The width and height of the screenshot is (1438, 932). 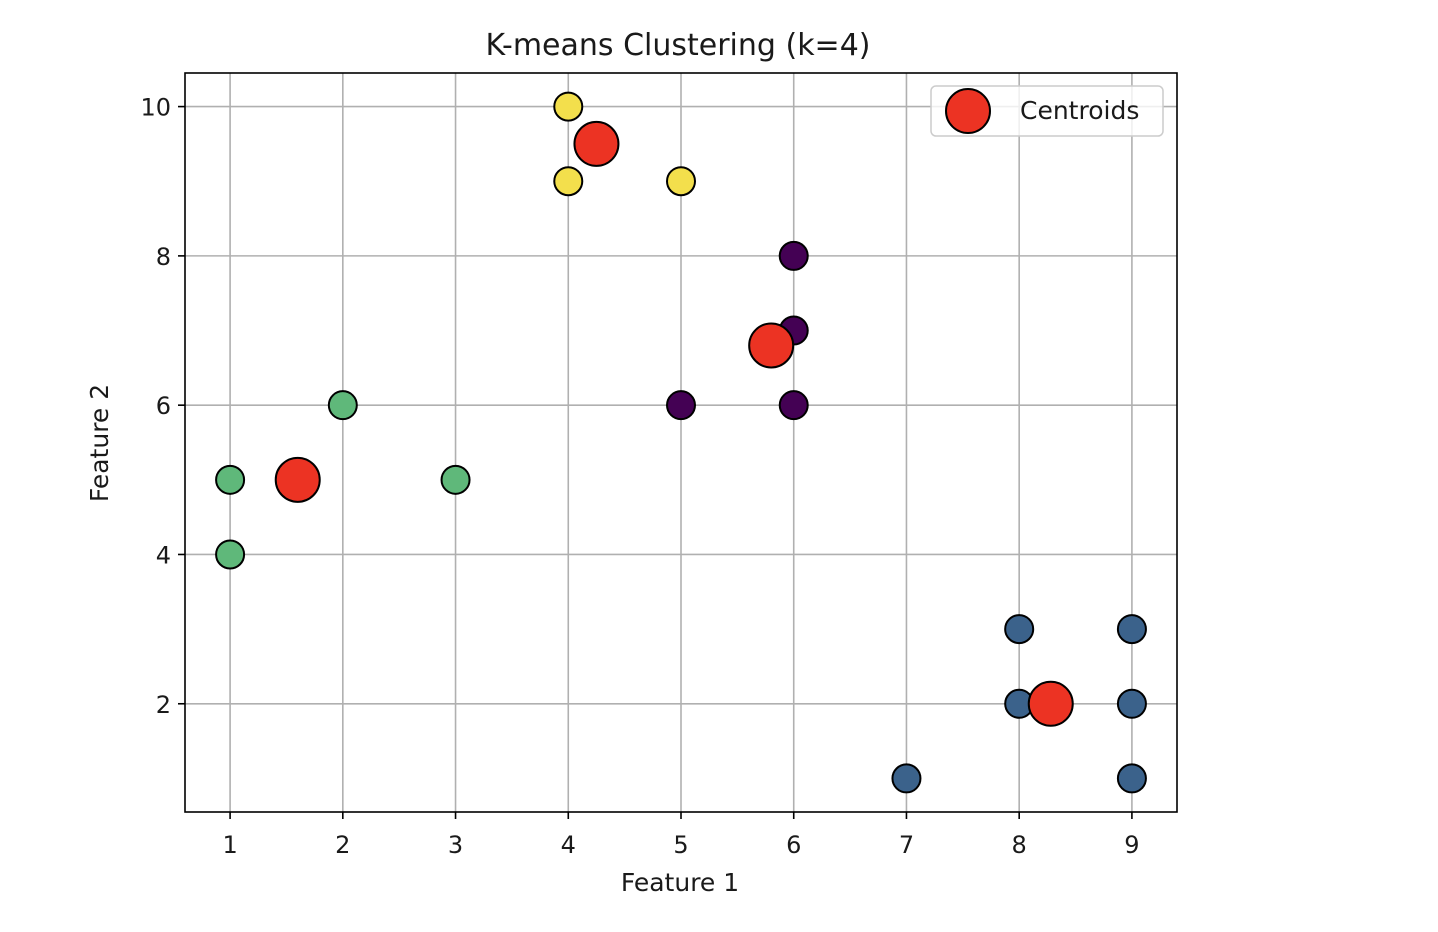 What do you see at coordinates (568, 845) in the screenshot?
I see `x-tick-label: 4` at bounding box center [568, 845].